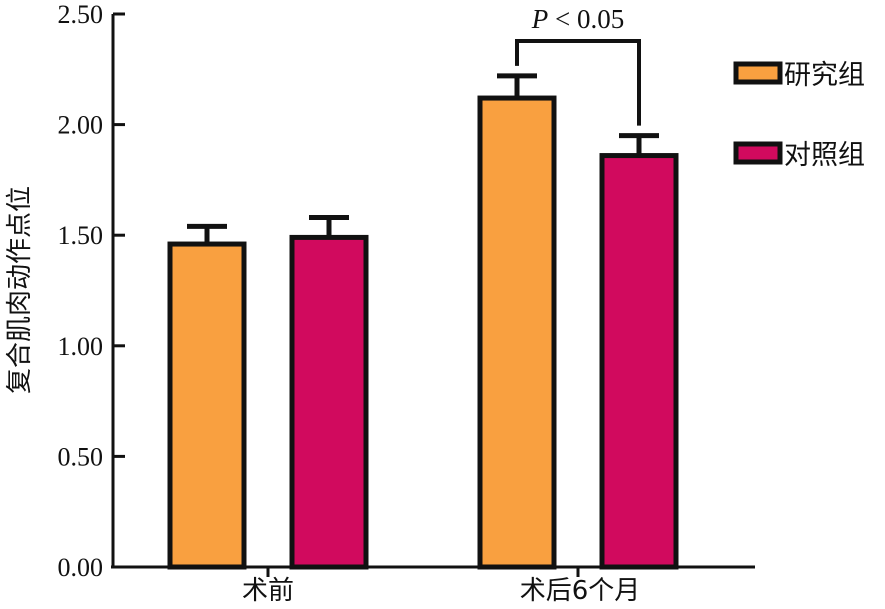 This screenshot has width=885, height=609. I want to click on y-tick-label: 2.00, so click(81, 125).